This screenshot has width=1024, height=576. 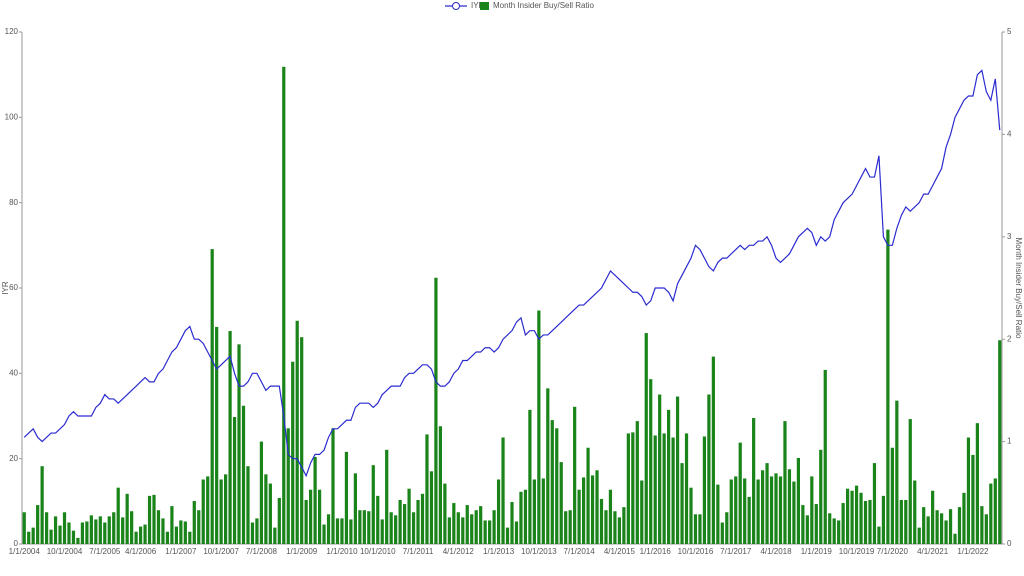 What do you see at coordinates (580, 551) in the screenshot?
I see `x-tick-label: 7/1/2014` at bounding box center [580, 551].